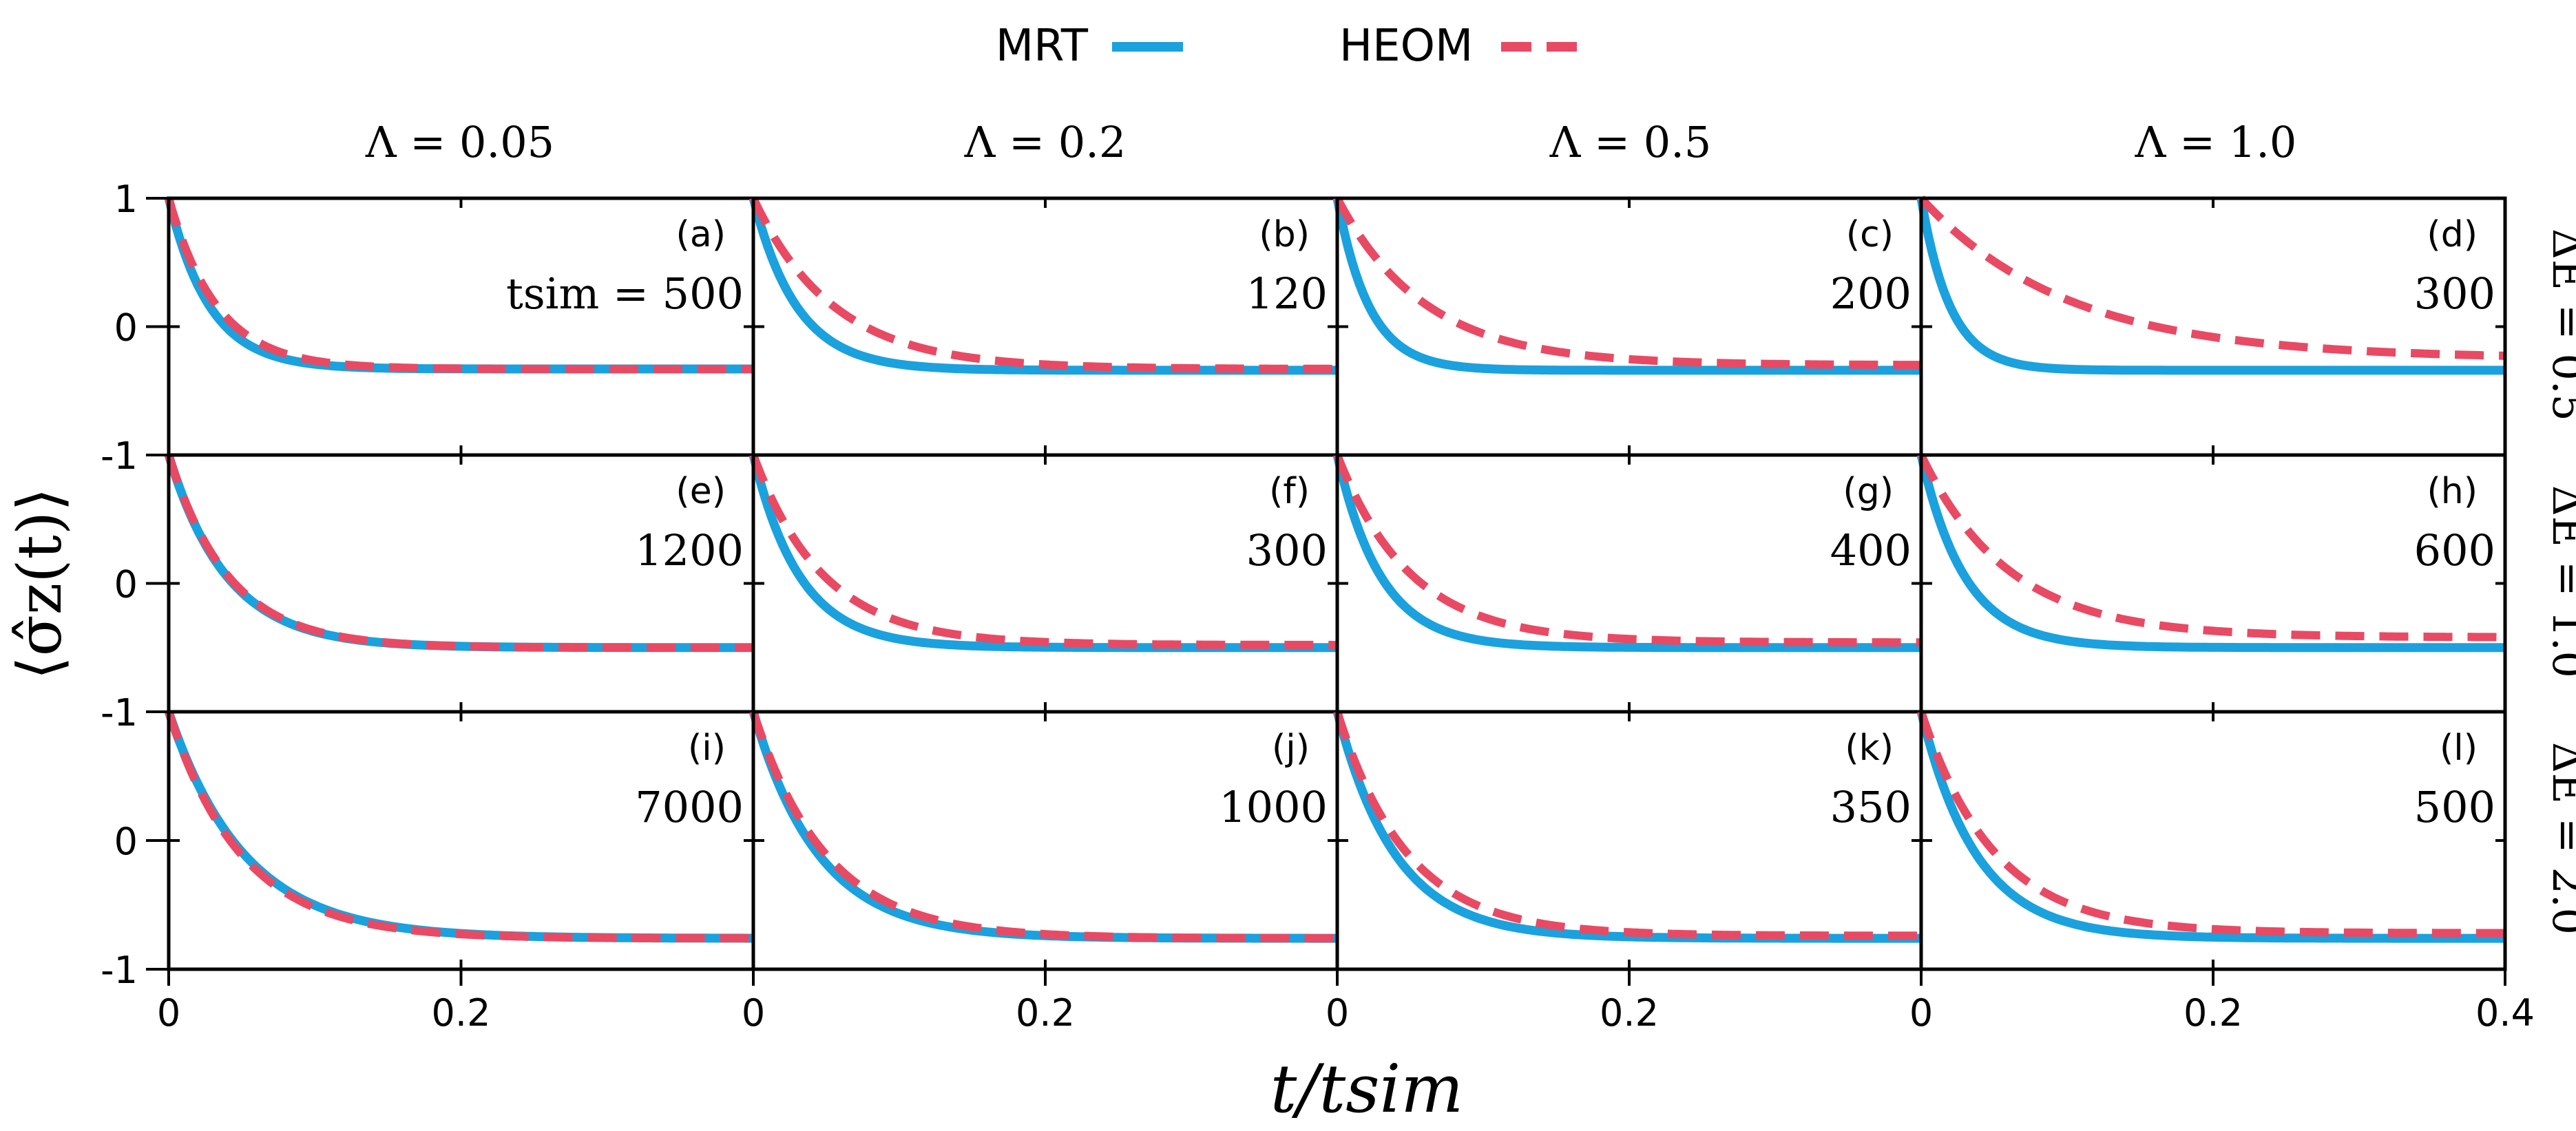  I want to click on panel-b: (b) 120, so click(1043, 326).